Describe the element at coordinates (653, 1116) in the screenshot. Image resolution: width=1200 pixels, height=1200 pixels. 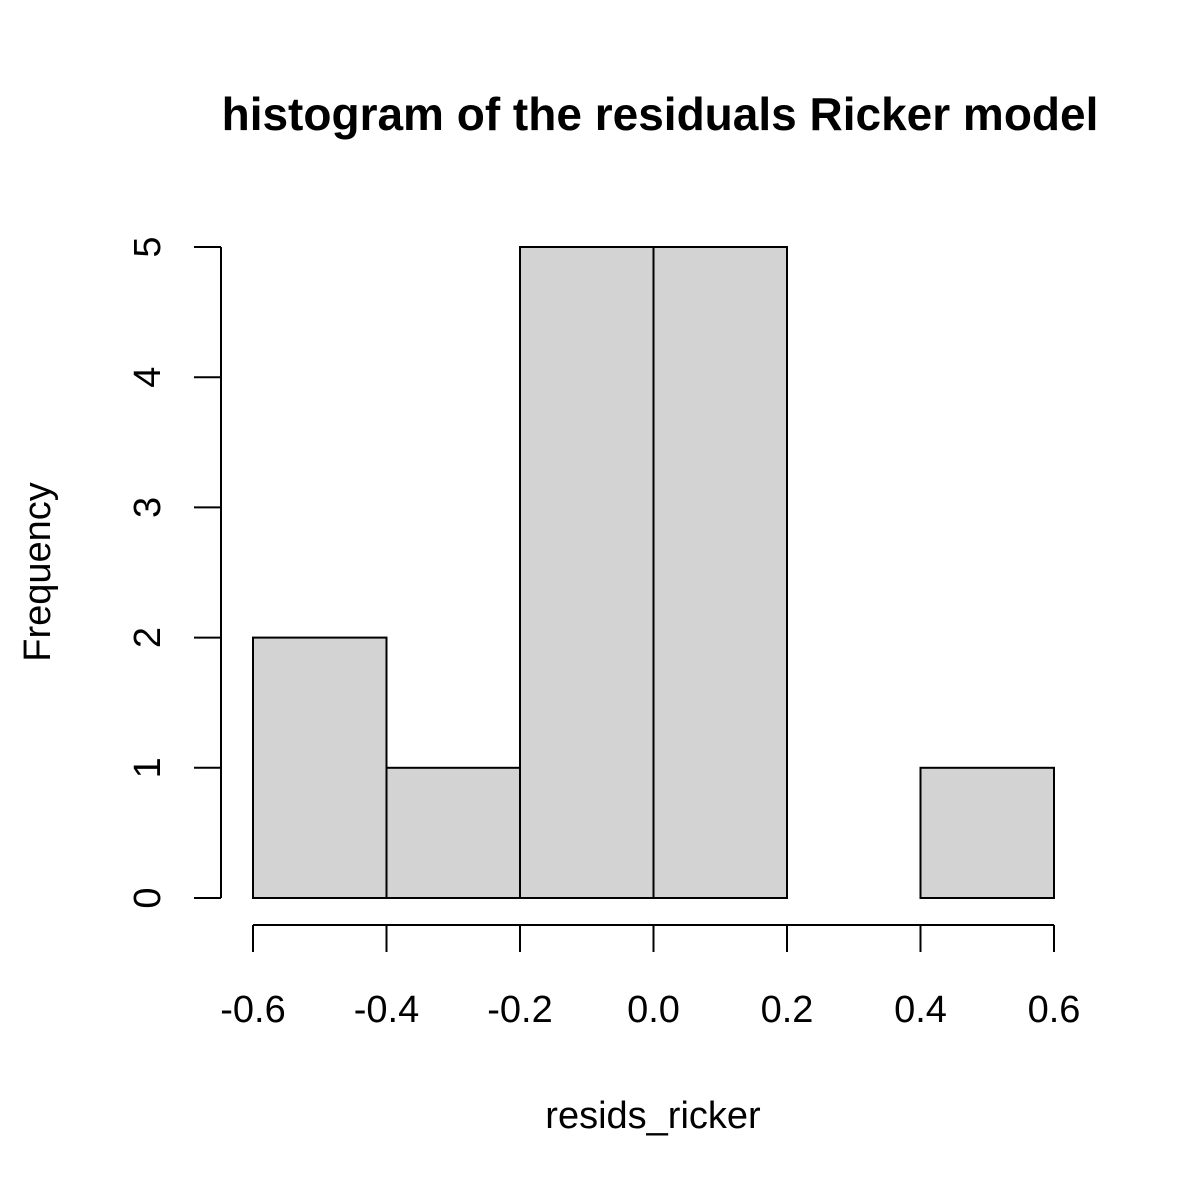
I see `x-axis-label: resids_ricker` at that location.